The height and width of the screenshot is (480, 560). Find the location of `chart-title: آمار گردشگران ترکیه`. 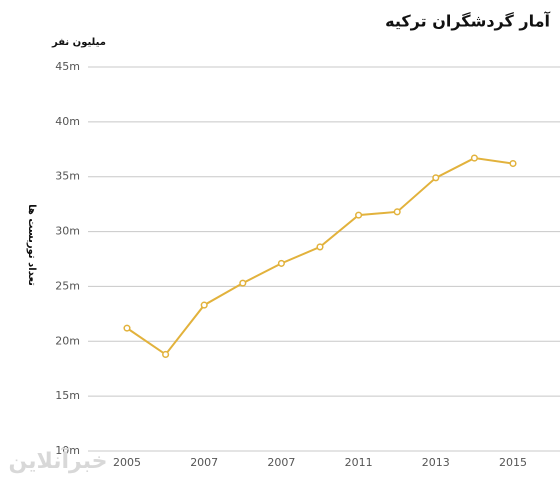

chart-title: آمار گردشگران ترکیه is located at coordinates (467, 21).